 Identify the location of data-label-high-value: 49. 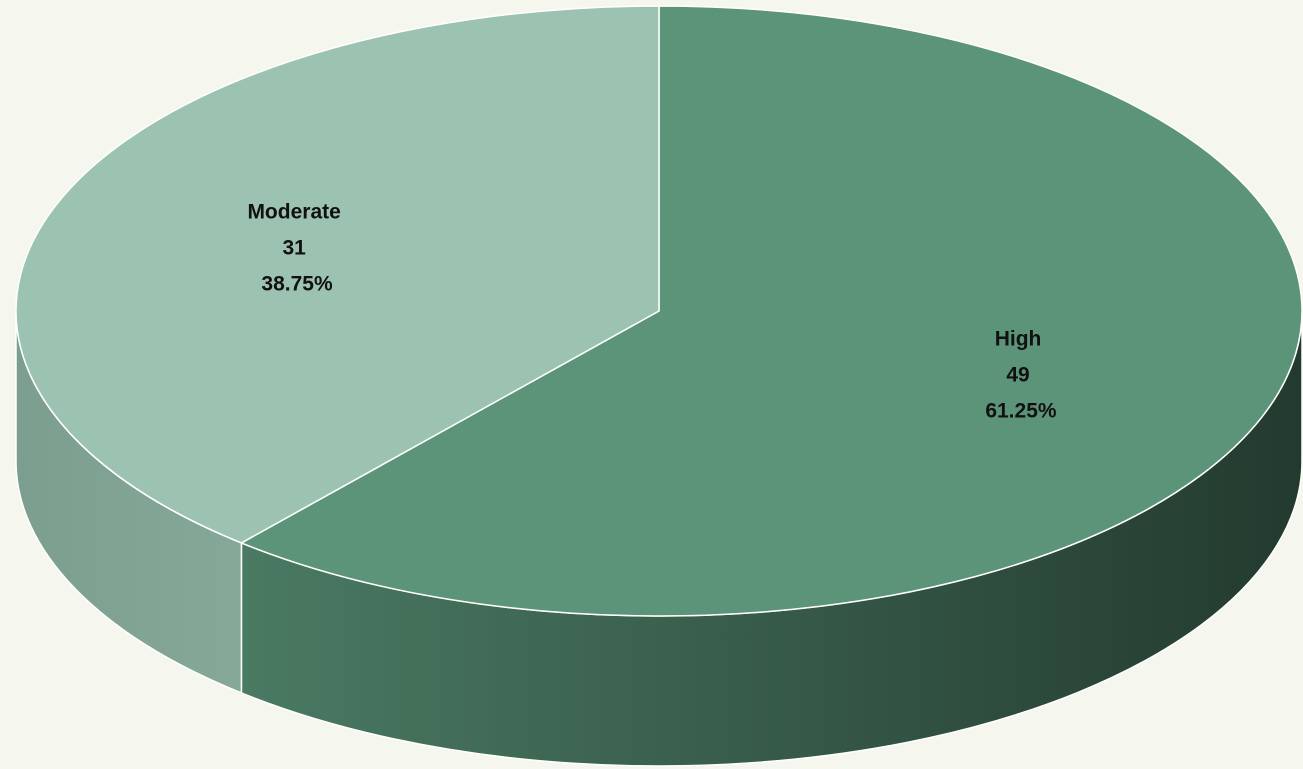
(1017, 374).